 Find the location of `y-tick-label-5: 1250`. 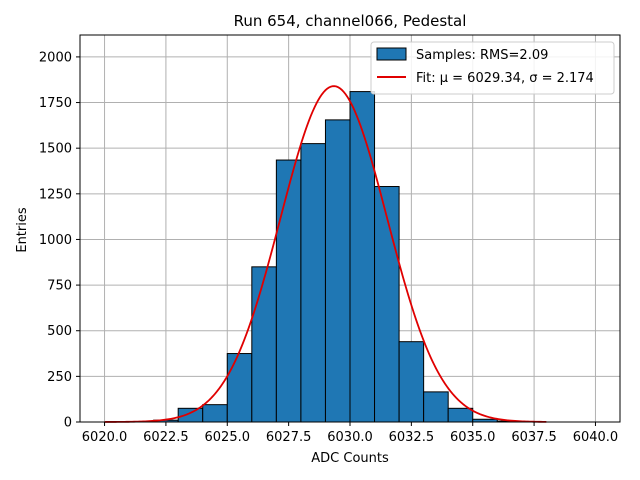

y-tick-label-5: 1250 is located at coordinates (55, 194).